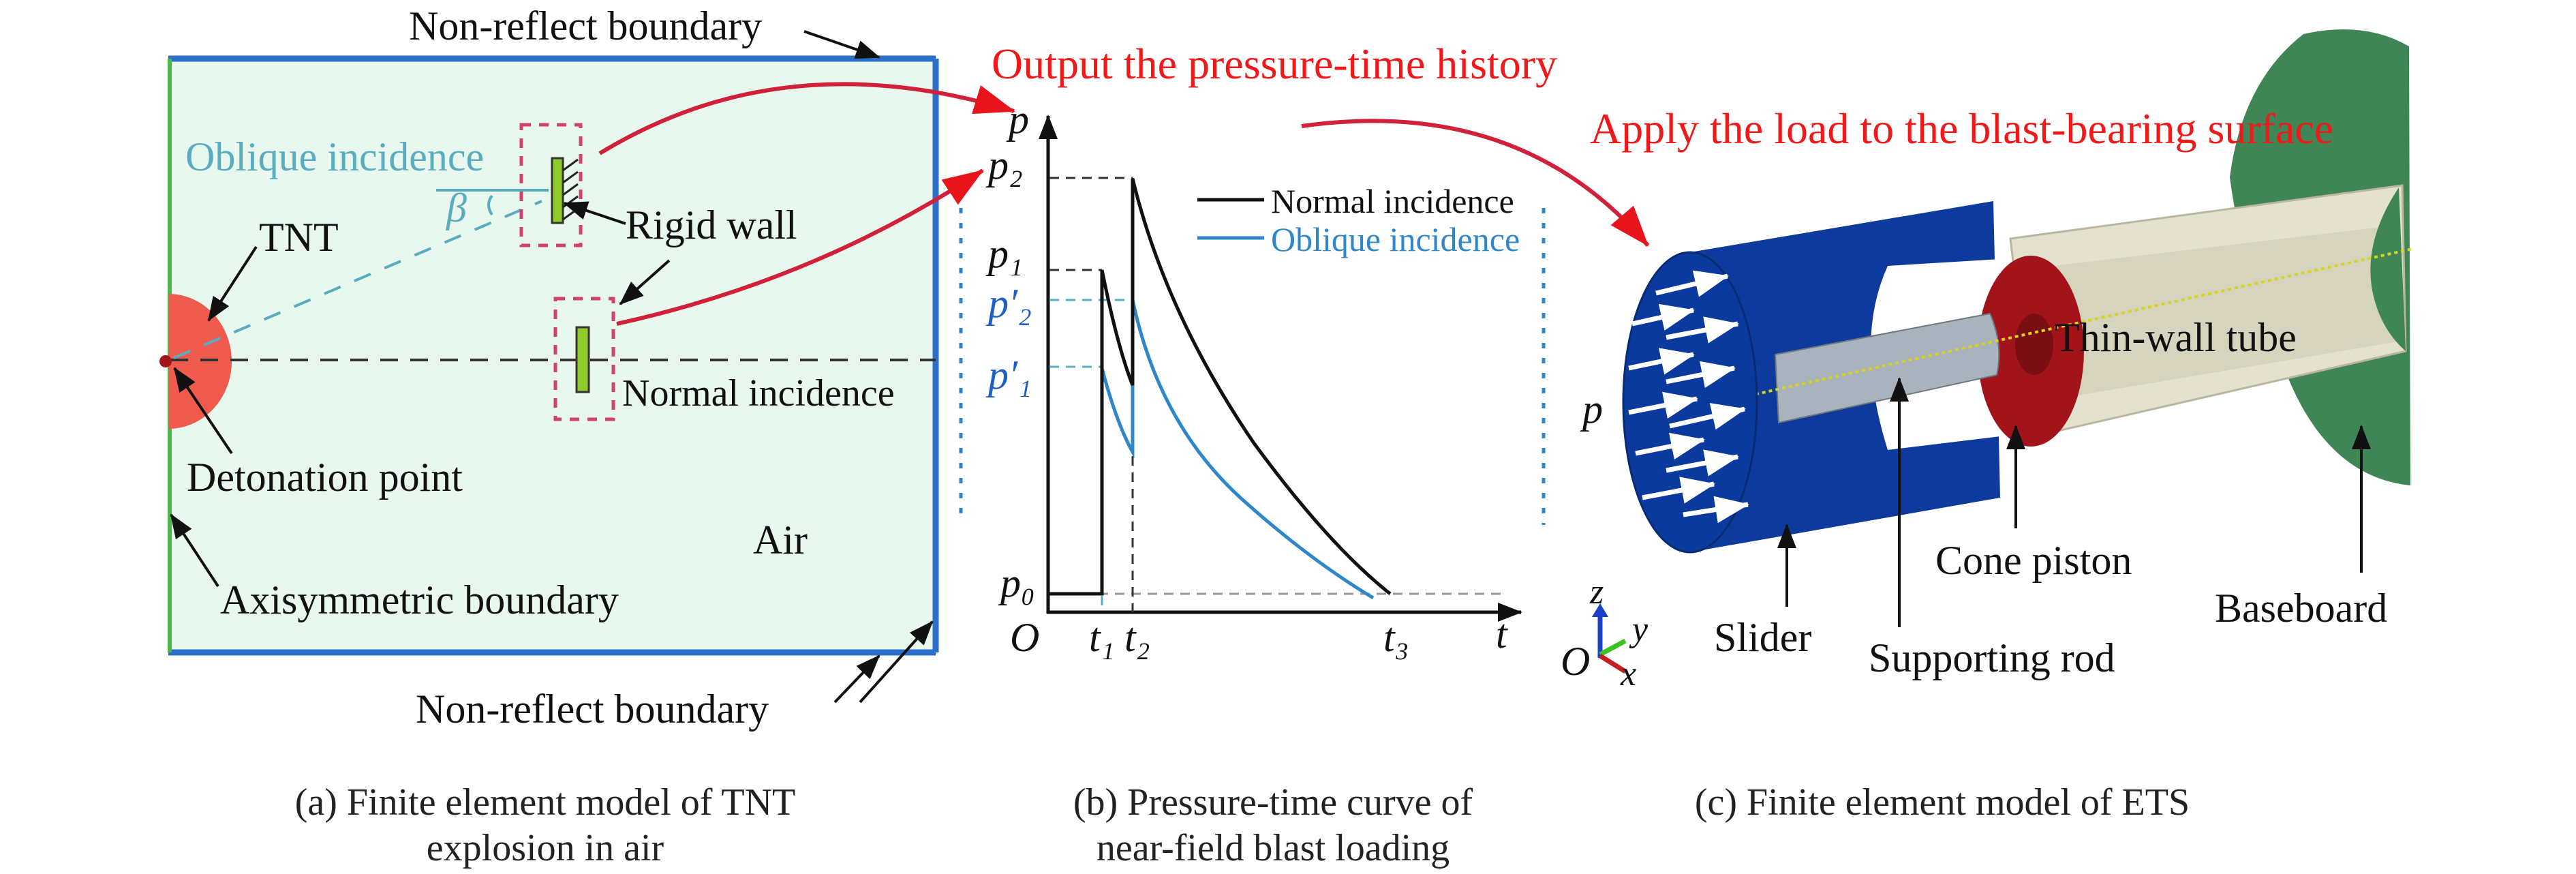 This screenshot has width=2576, height=874. Describe the element at coordinates (1639, 629) in the screenshot. I see `triad-y: y` at that location.